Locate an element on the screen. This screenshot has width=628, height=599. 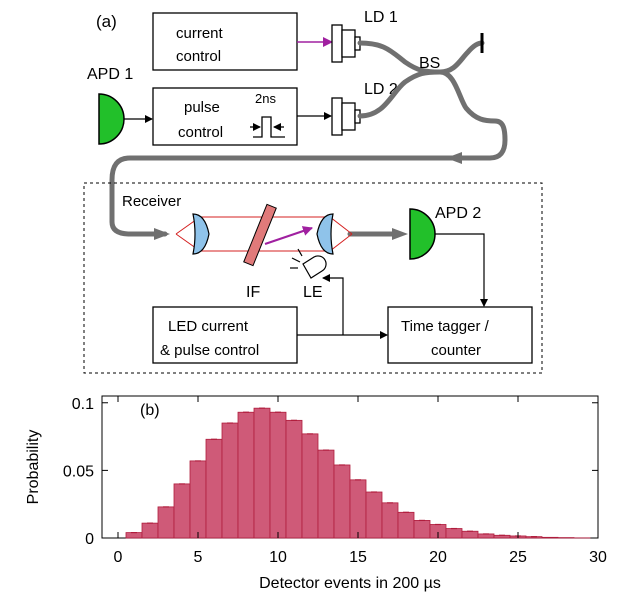
x-tick-label: 20 is located at coordinates (438, 557).